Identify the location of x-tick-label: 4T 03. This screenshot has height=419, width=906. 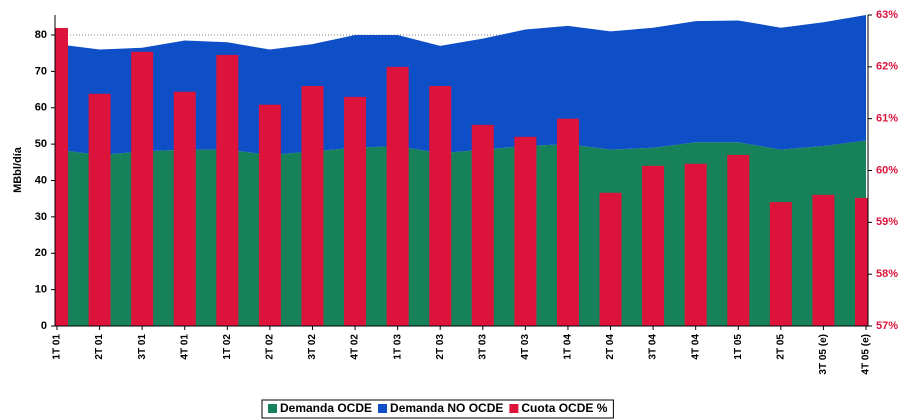
(525, 347).